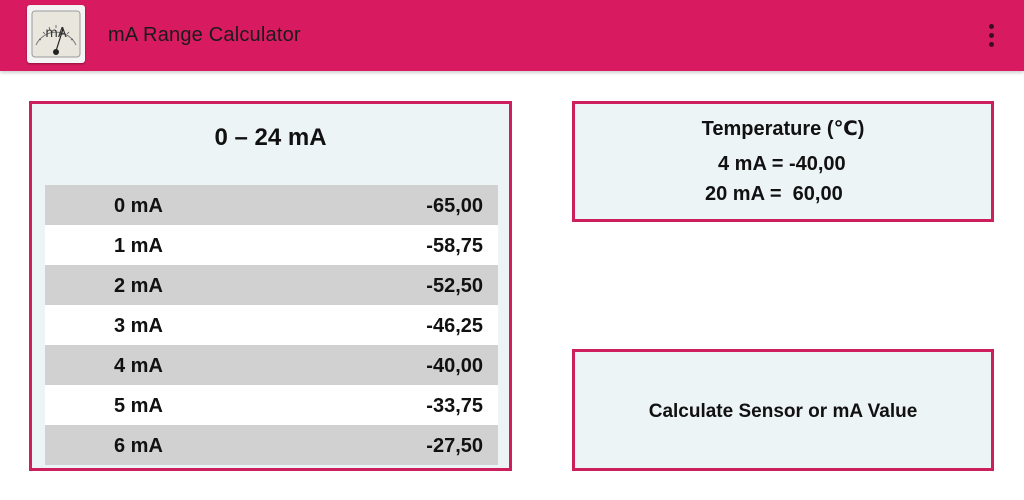  I want to click on ammeter-gauge-icon: mA, so click(56, 34).